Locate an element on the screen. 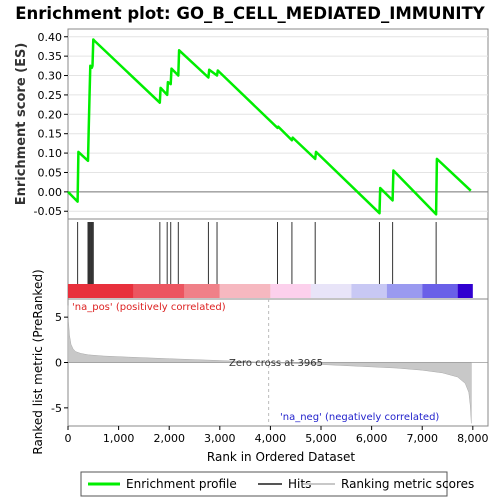 The image size is (500, 500). negative-correlation-label: 'na_neg' (negatively correlated) is located at coordinates (359, 417).